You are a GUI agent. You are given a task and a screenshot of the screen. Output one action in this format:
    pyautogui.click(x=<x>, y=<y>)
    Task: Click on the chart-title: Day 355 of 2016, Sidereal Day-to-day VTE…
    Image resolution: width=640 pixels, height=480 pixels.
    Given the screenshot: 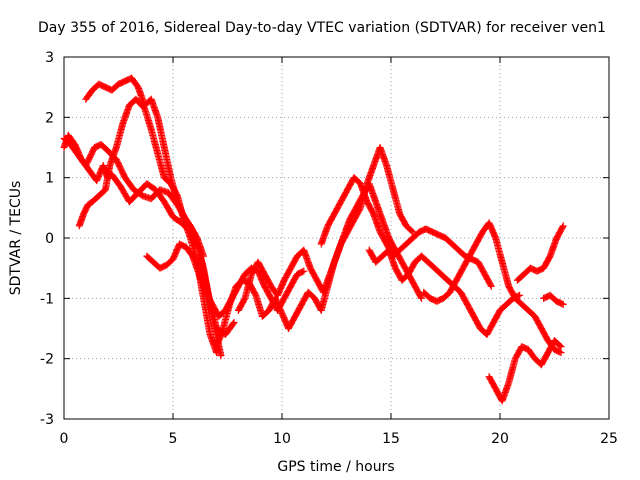 What is the action you would take?
    pyautogui.click(x=322, y=28)
    